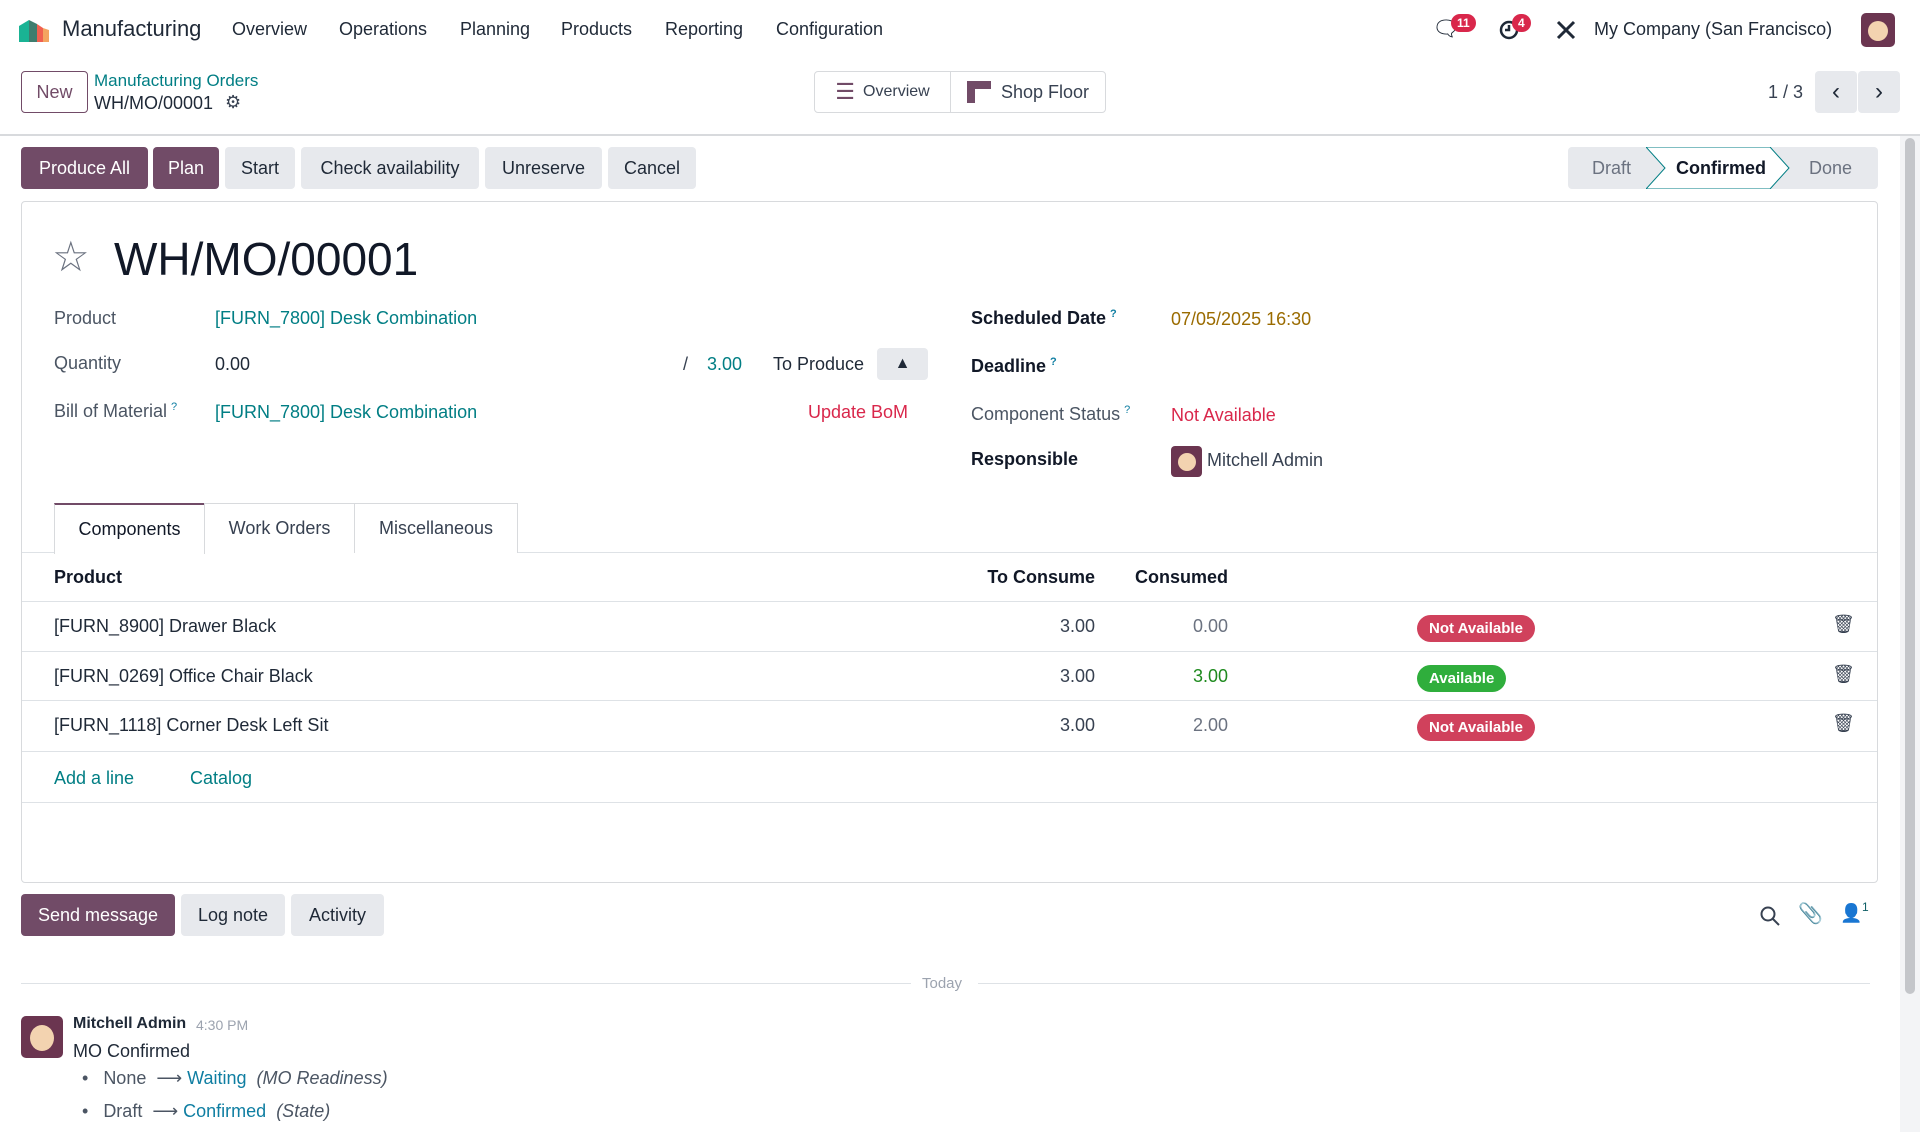 This screenshot has height=1132, width=1920. Describe the element at coordinates (206, 1111) in the screenshot. I see `tracking-change: • Draft ⟶ Confirmed (State)` at that location.